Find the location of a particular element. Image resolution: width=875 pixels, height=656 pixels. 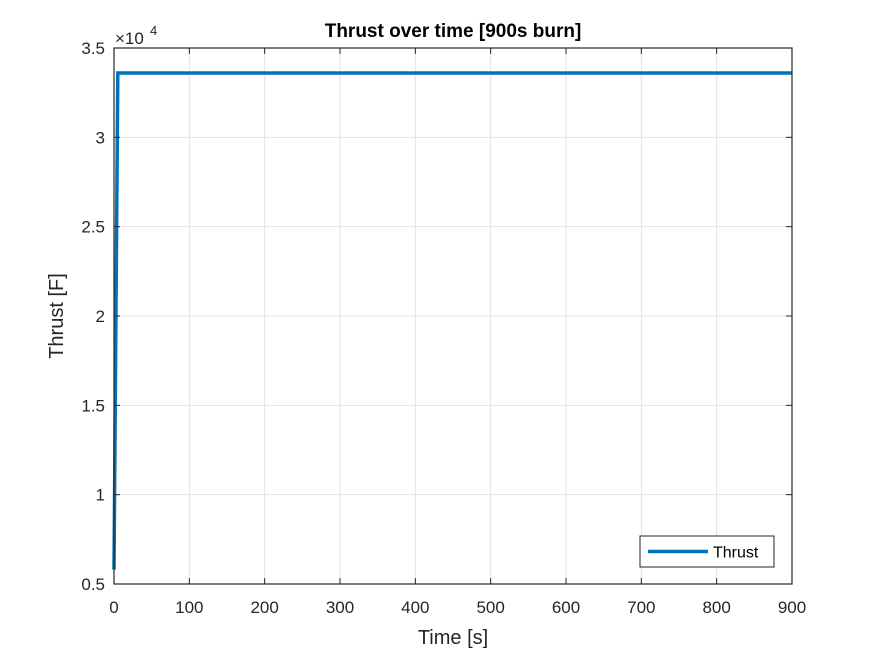

x-tick-label: 800 is located at coordinates (716, 607).